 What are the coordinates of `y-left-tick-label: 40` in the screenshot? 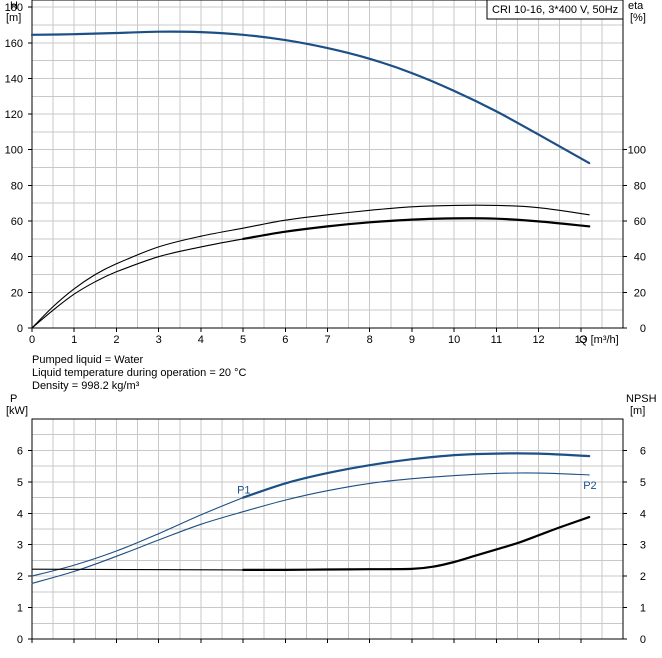 It's located at (17, 258).